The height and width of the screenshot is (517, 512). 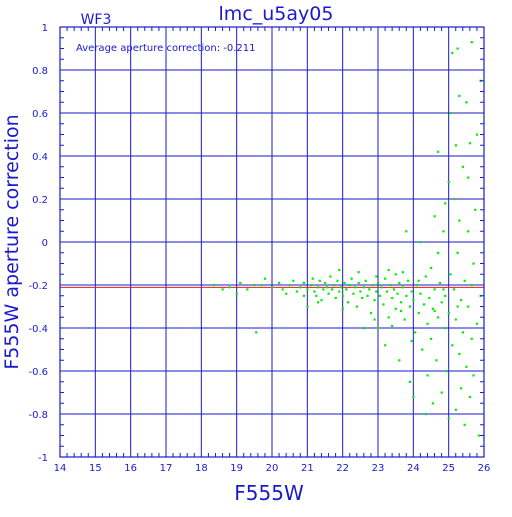 I want to click on x-axis-label: F555W, so click(x=269, y=493).